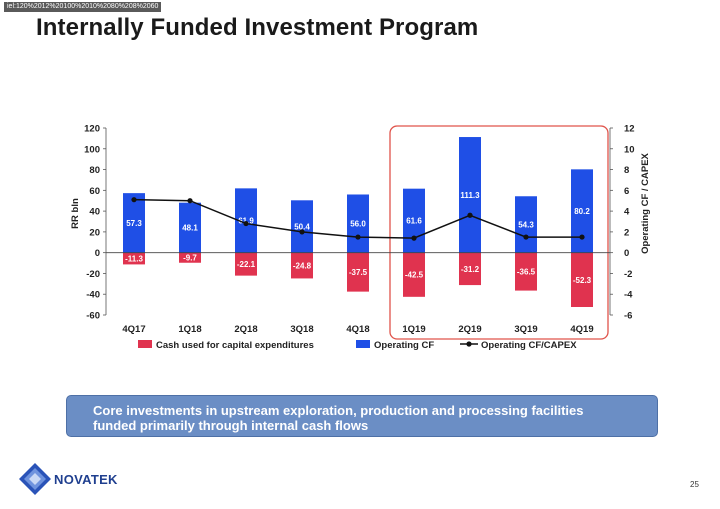  What do you see at coordinates (93, 316) in the screenshot?
I see `y-tick-label: -60` at bounding box center [93, 316].